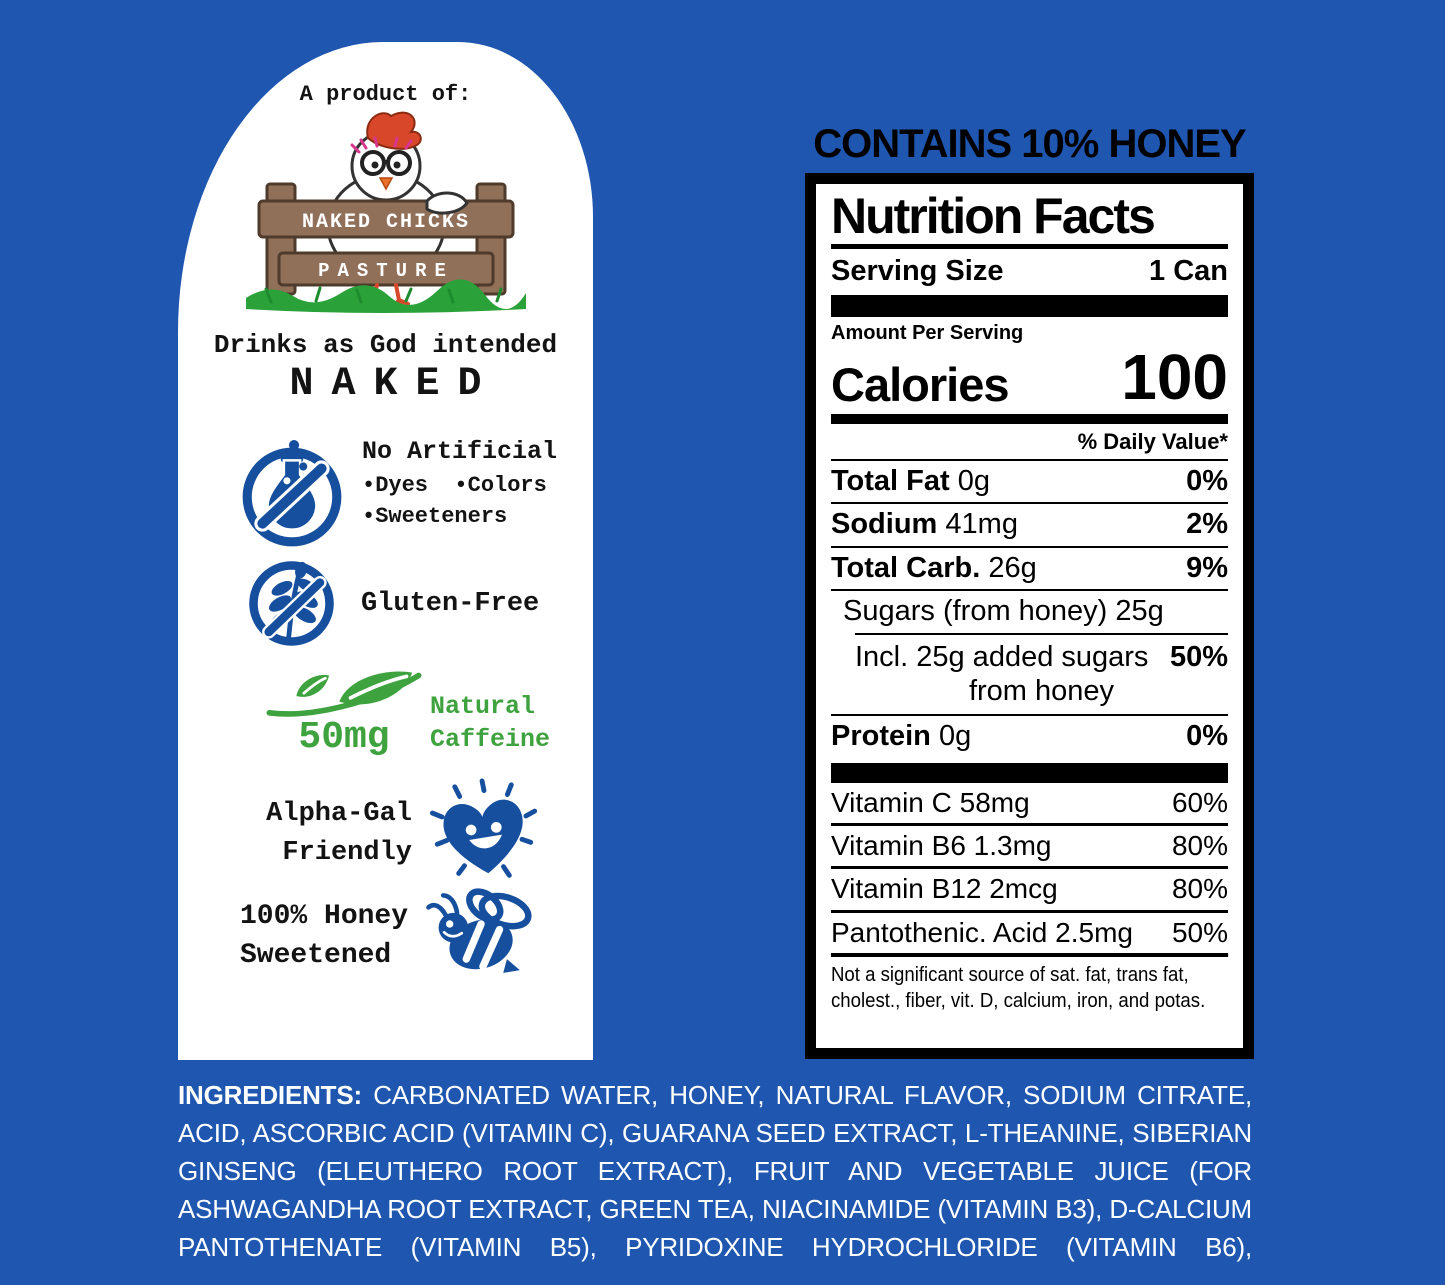 This screenshot has width=1445, height=1285. What do you see at coordinates (1029, 219) in the screenshot?
I see `nutrition-facts-title: Nutrition Facts` at bounding box center [1029, 219].